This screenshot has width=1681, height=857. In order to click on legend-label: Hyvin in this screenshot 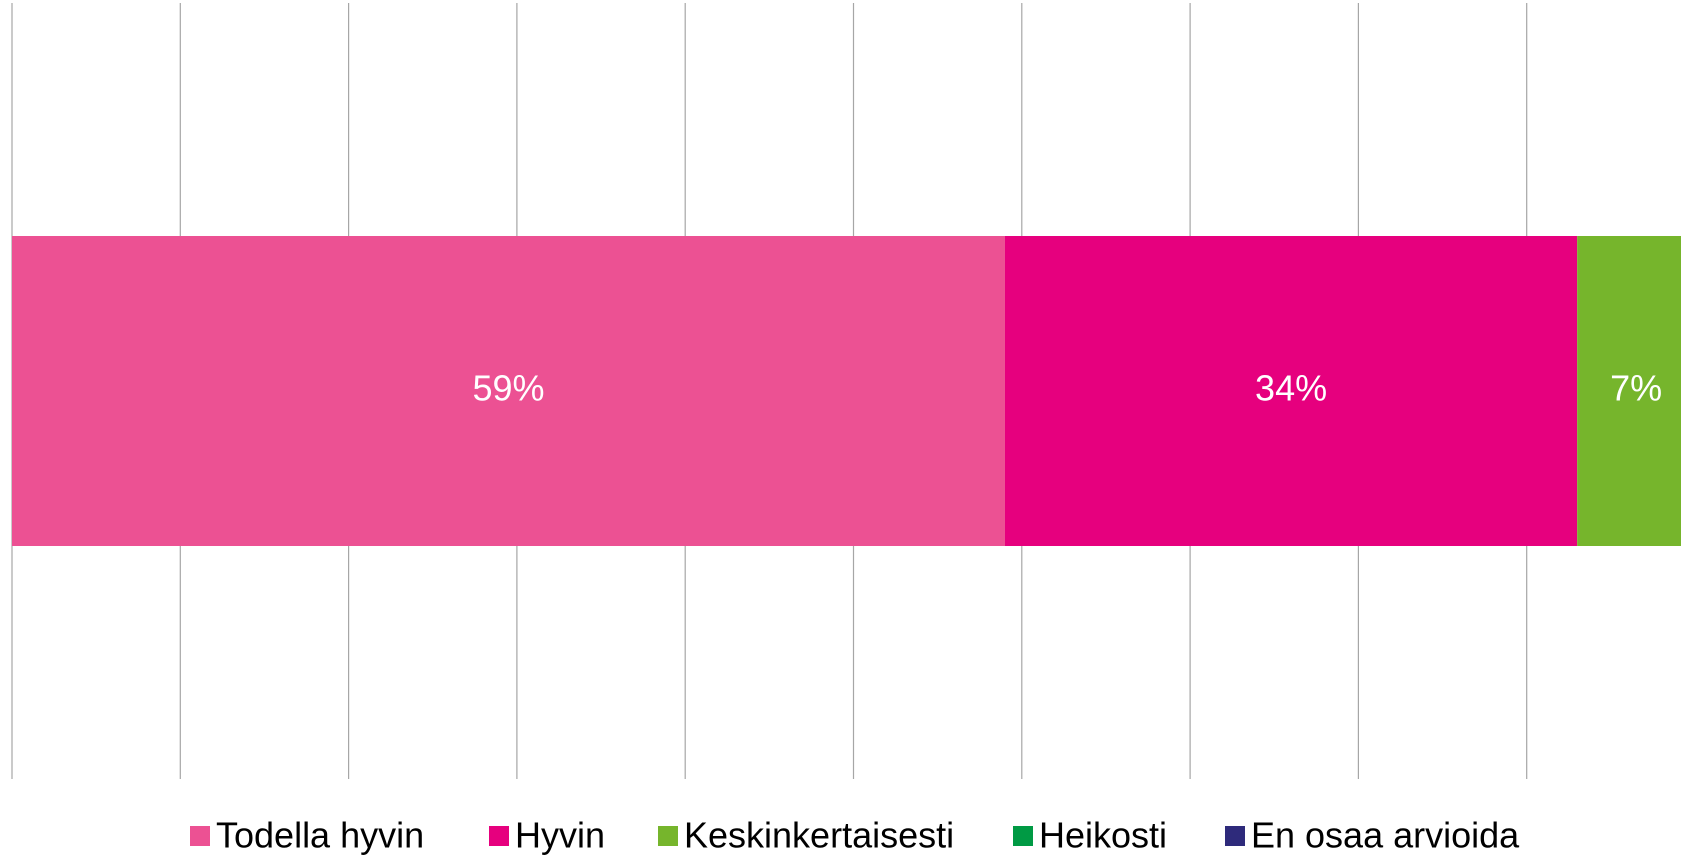, I will do `click(560, 835)`.